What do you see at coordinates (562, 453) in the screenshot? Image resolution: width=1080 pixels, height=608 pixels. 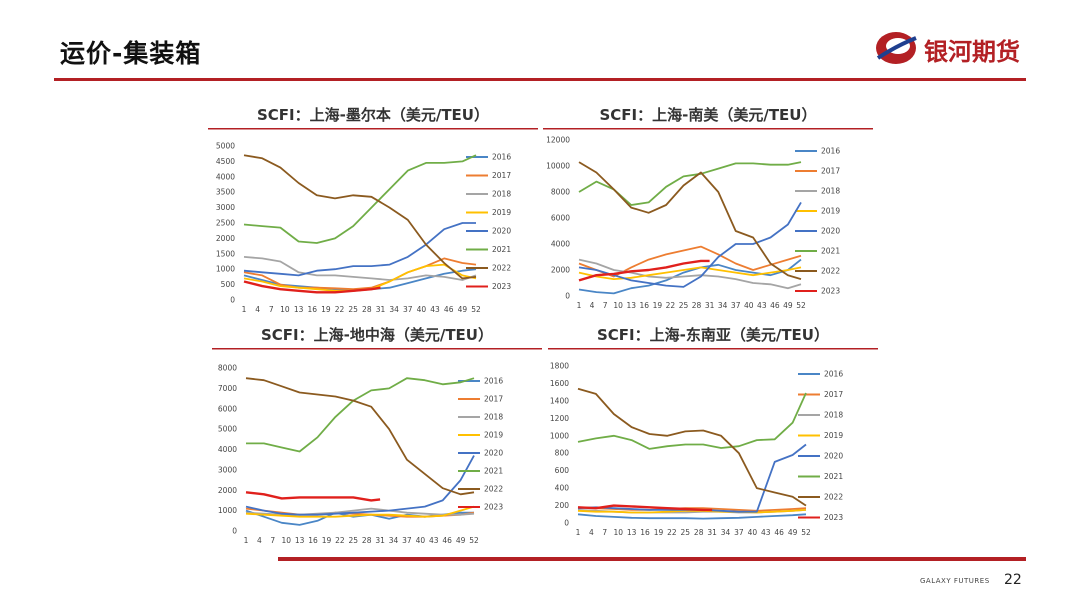 I see `y-tick-label: 800` at bounding box center [562, 453].